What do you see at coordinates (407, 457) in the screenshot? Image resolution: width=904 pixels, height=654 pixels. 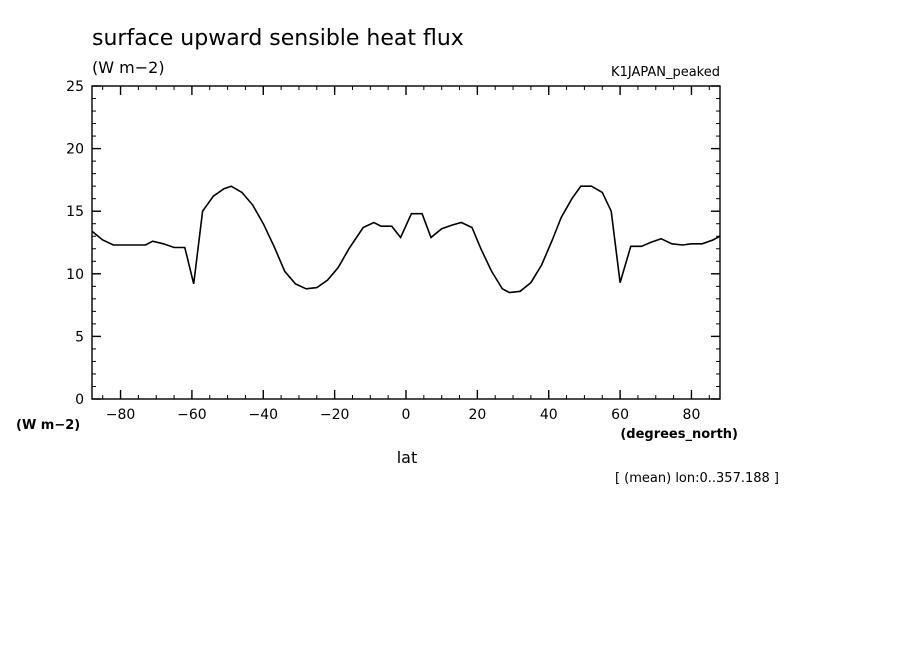 I see `x-axis-label: lat` at bounding box center [407, 457].